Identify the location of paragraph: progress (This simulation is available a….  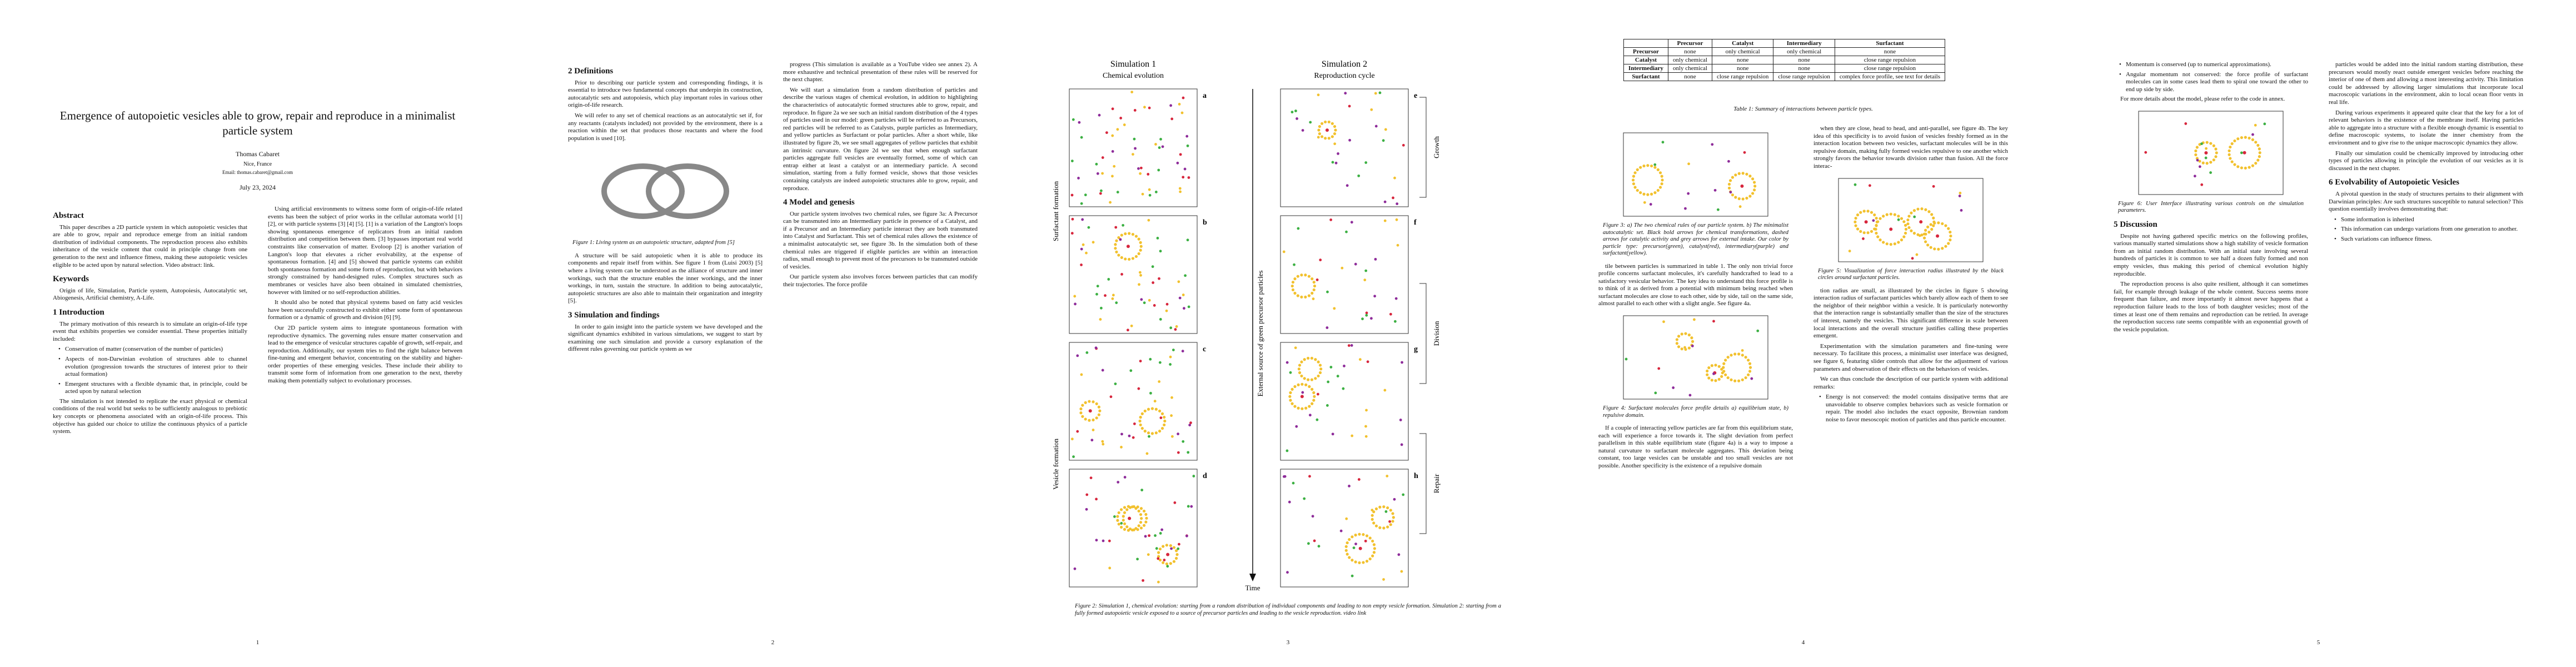
(880, 72).